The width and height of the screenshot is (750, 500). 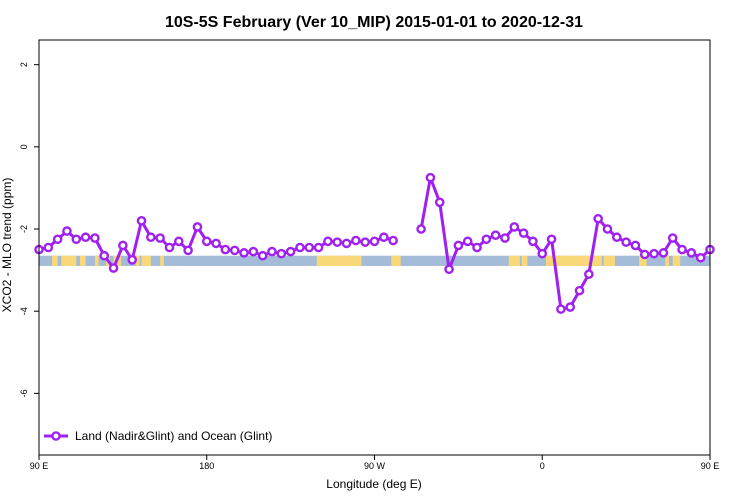 I want to click on y-tick-label: -4, so click(x=24, y=311).